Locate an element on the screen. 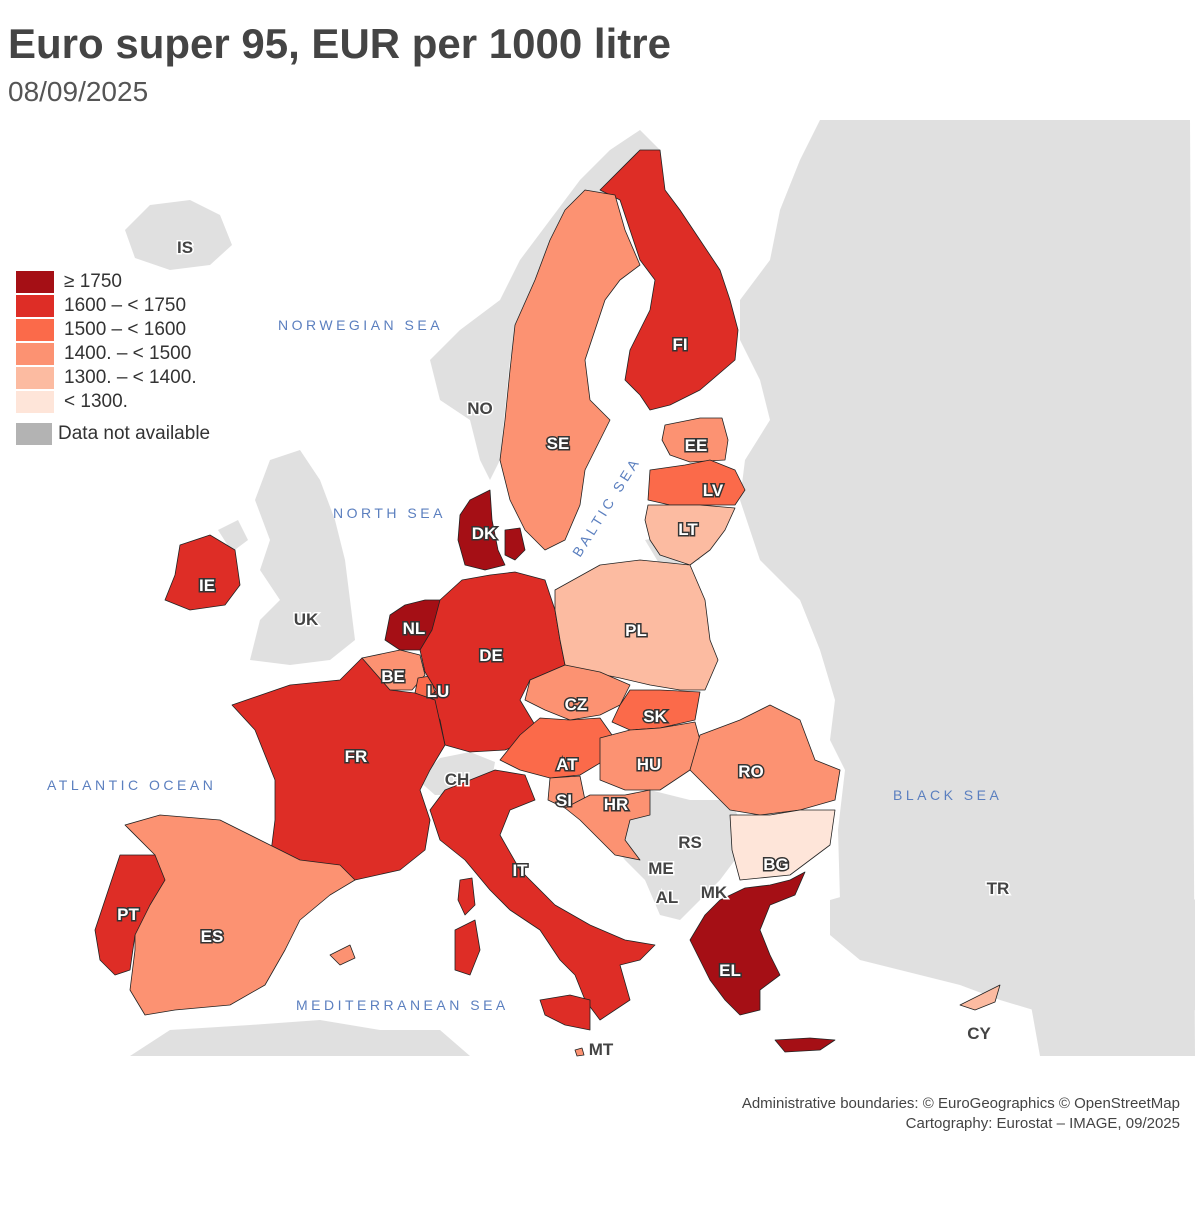 The width and height of the screenshot is (1200, 1210). label-IT: IT is located at coordinates (520, 870).